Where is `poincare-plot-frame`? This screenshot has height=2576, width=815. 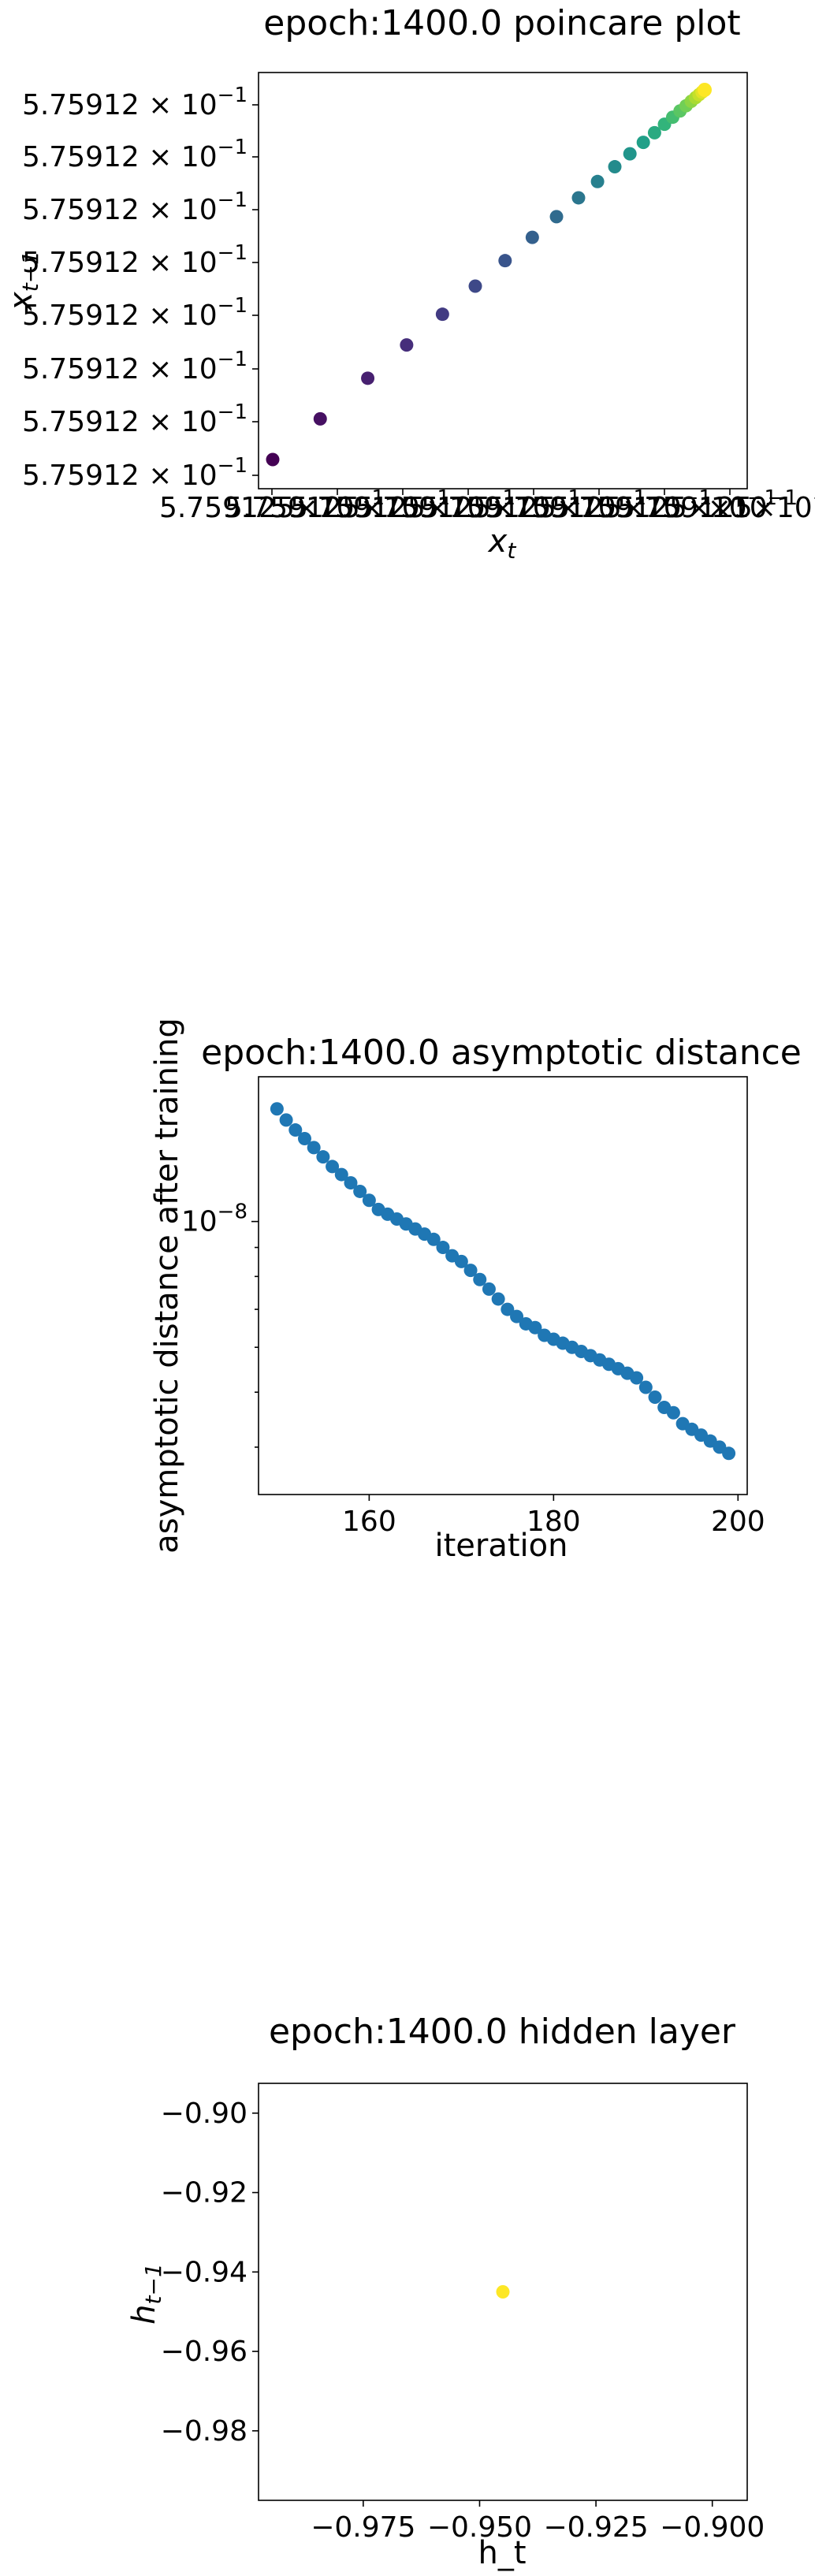
poincare-plot-frame is located at coordinates (503, 281).